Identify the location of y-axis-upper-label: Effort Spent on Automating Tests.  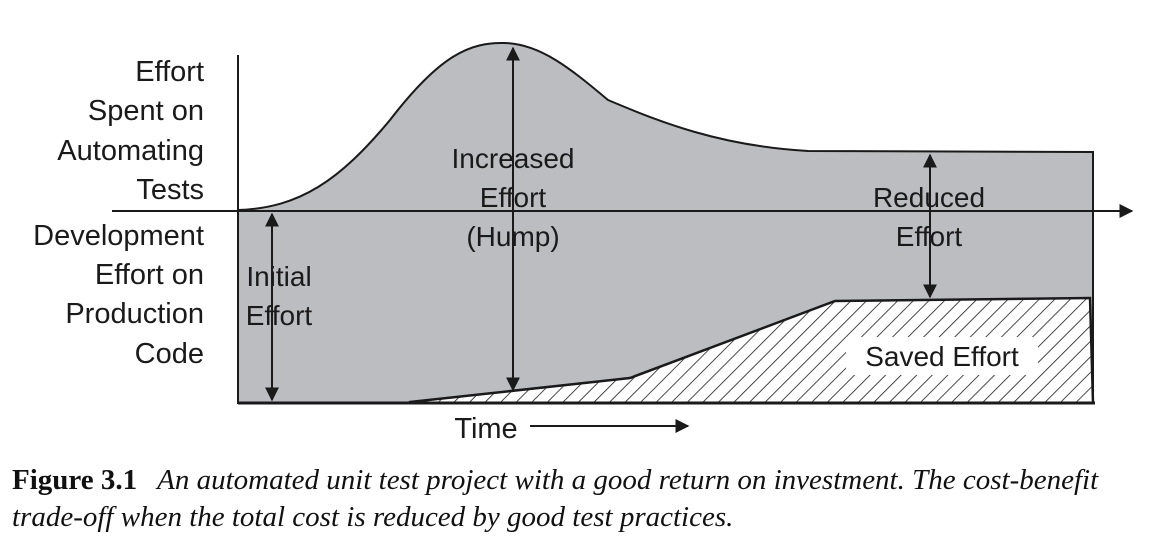
(130, 131).